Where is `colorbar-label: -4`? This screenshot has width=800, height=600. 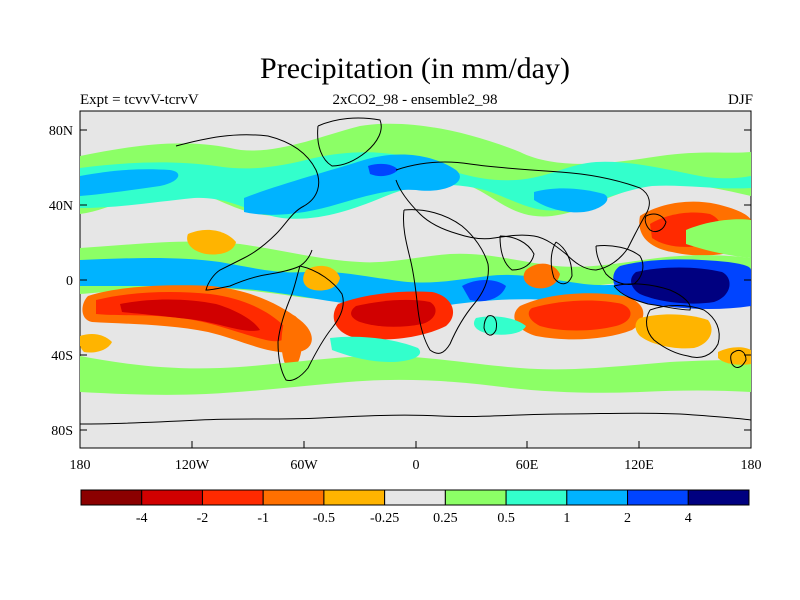
colorbar-label: -4 is located at coordinates (142, 518).